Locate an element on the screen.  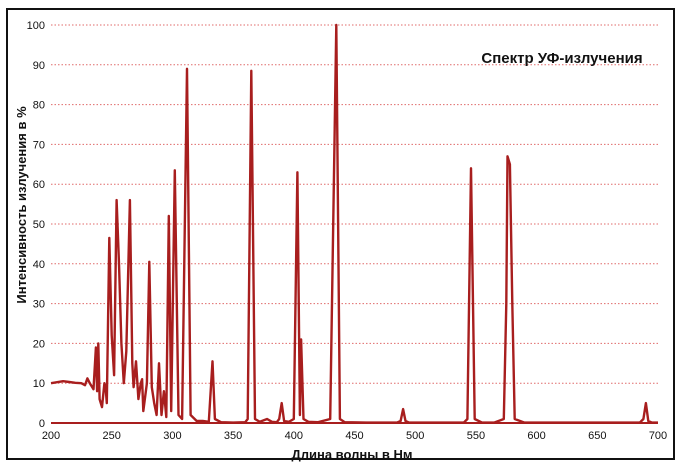
y-tick-label: 80 is located at coordinates (39, 106).